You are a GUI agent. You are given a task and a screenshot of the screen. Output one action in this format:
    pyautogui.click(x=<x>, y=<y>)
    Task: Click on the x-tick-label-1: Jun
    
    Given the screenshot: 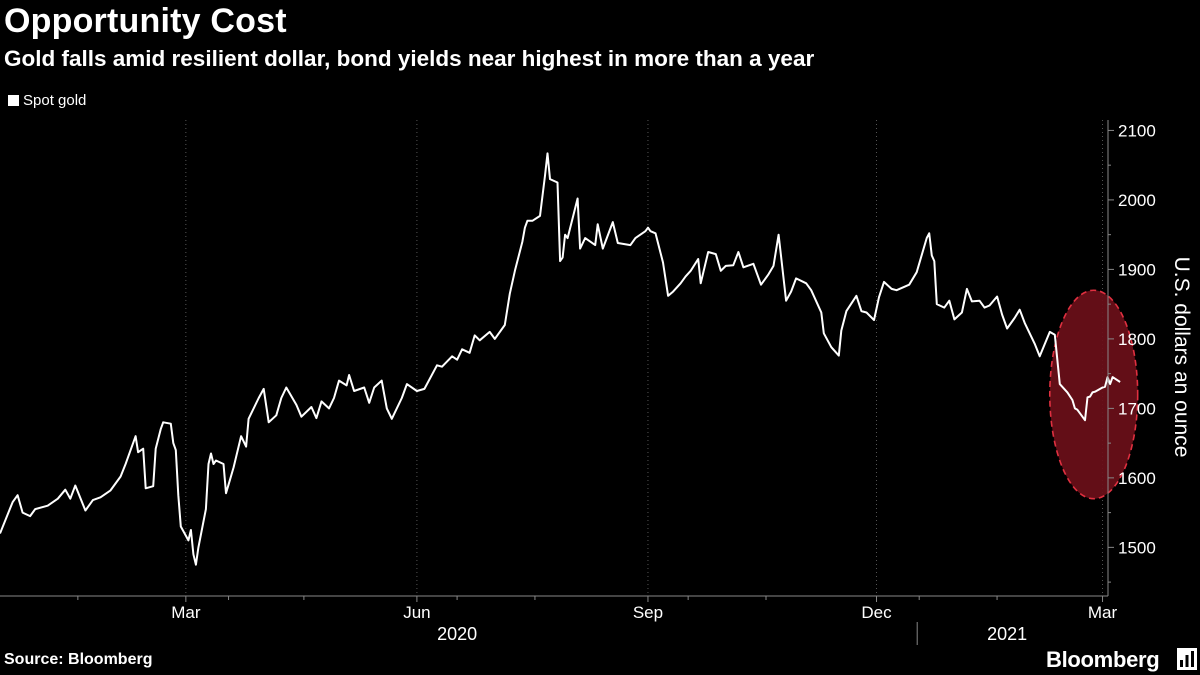 What is the action you would take?
    pyautogui.click(x=416, y=612)
    